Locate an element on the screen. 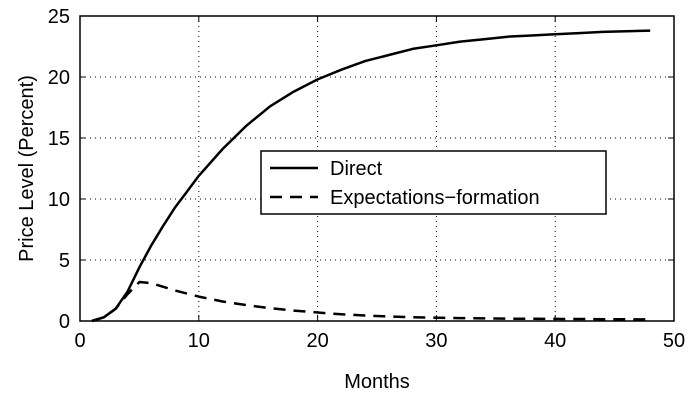  x-tick-label: 10 is located at coordinates (199, 341).